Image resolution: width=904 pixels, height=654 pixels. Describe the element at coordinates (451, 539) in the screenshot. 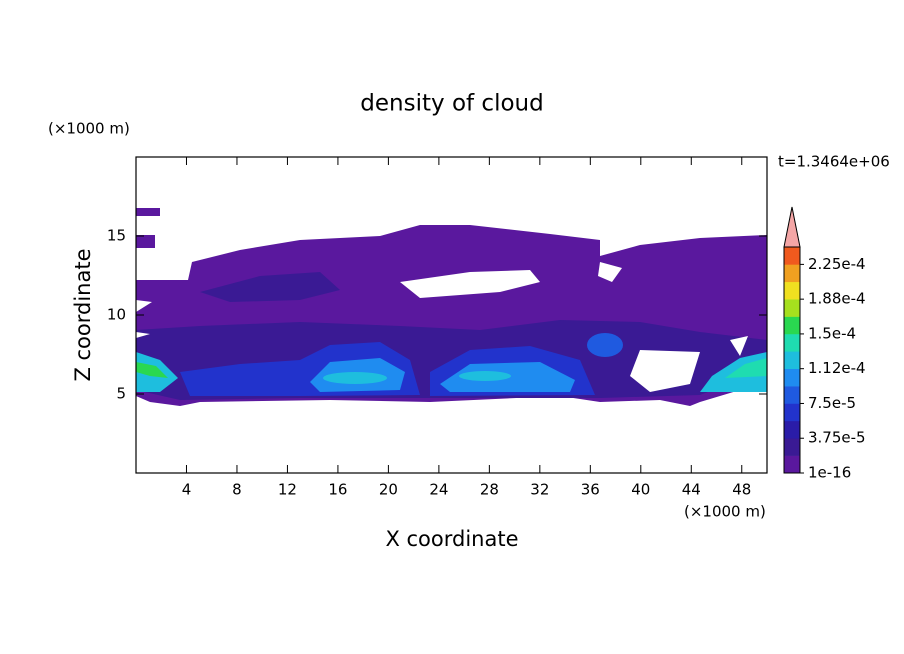

I see `x-axis-label: X coordinate` at that location.